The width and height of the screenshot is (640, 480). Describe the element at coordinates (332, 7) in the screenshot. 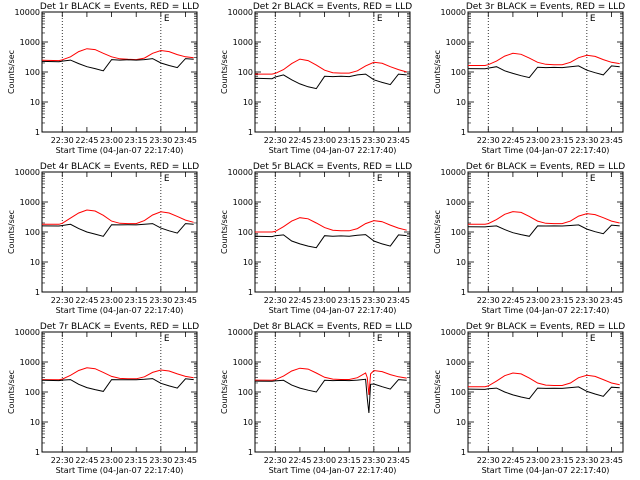

I see `plot-title: Det 2r BLACK = Events, RED = LLD` at that location.